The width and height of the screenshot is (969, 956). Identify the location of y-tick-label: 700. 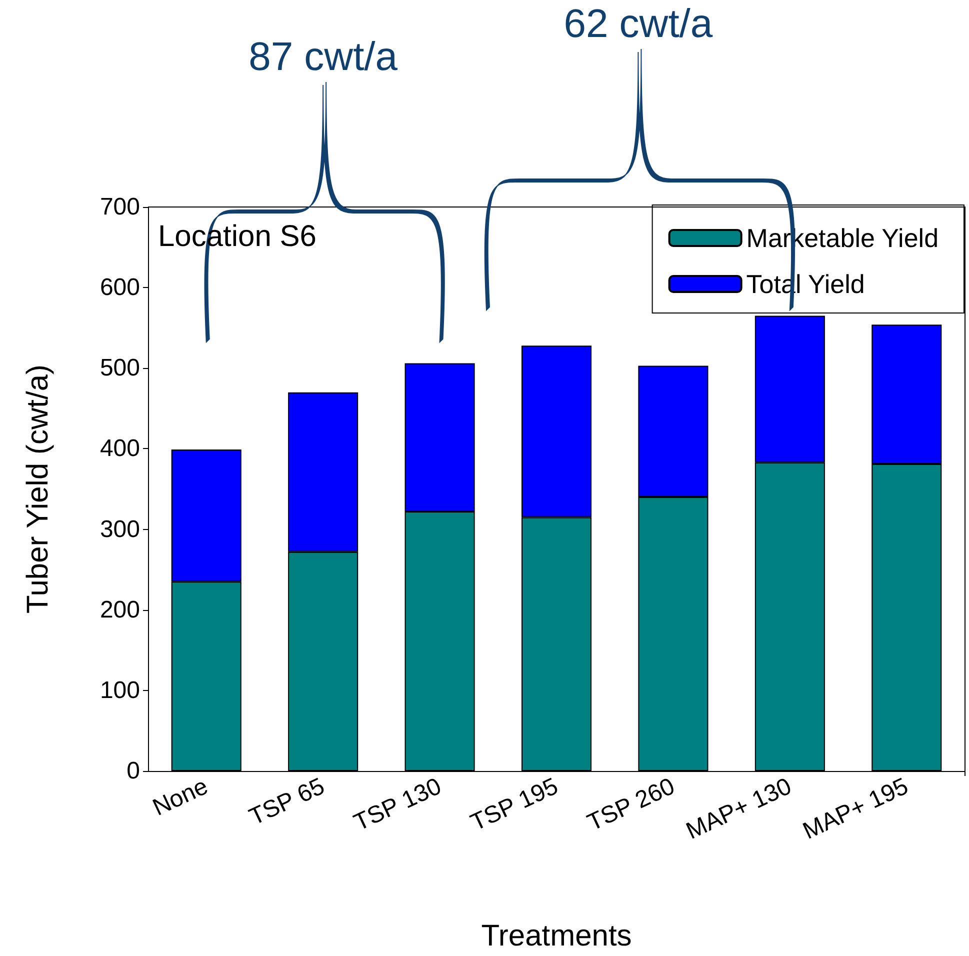
(120, 207).